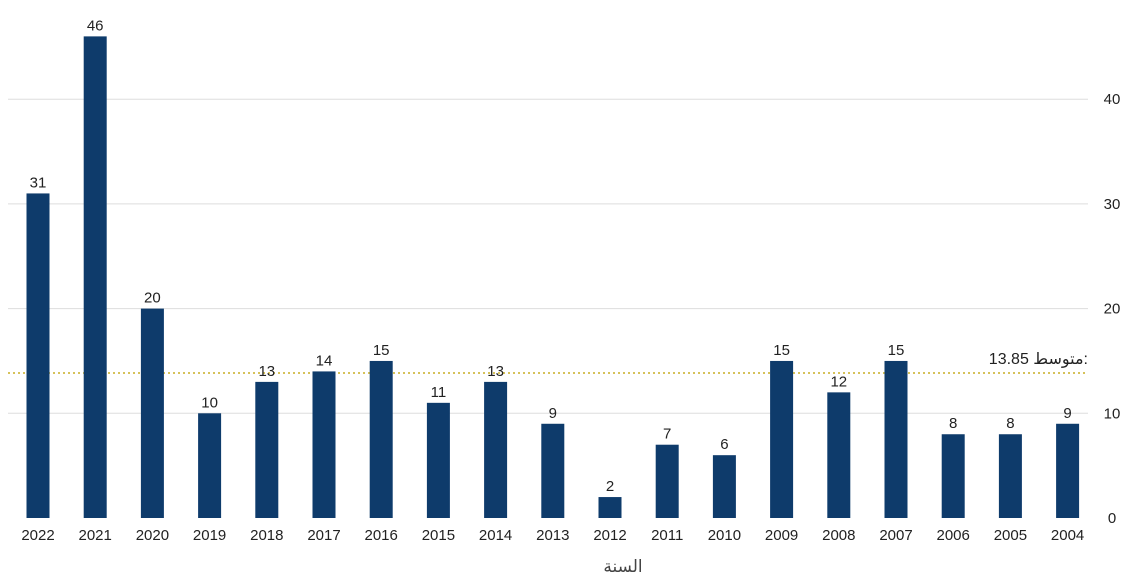 The width and height of the screenshot is (1129, 577). I want to click on data-label: 2, so click(610, 486).